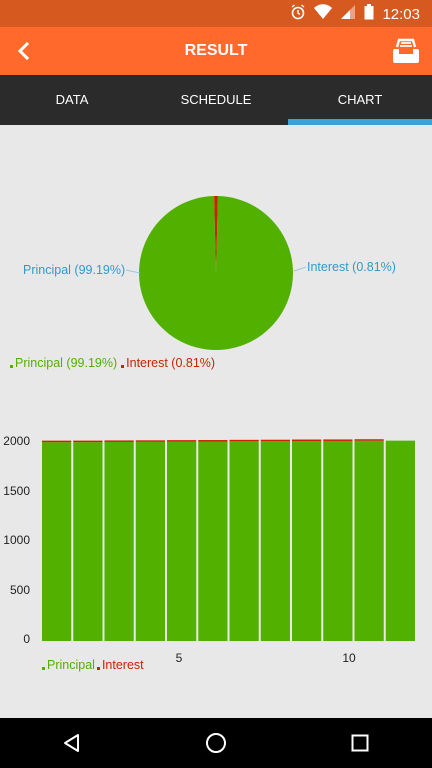  I want to click on status-bar: 12:03, so click(216, 13).